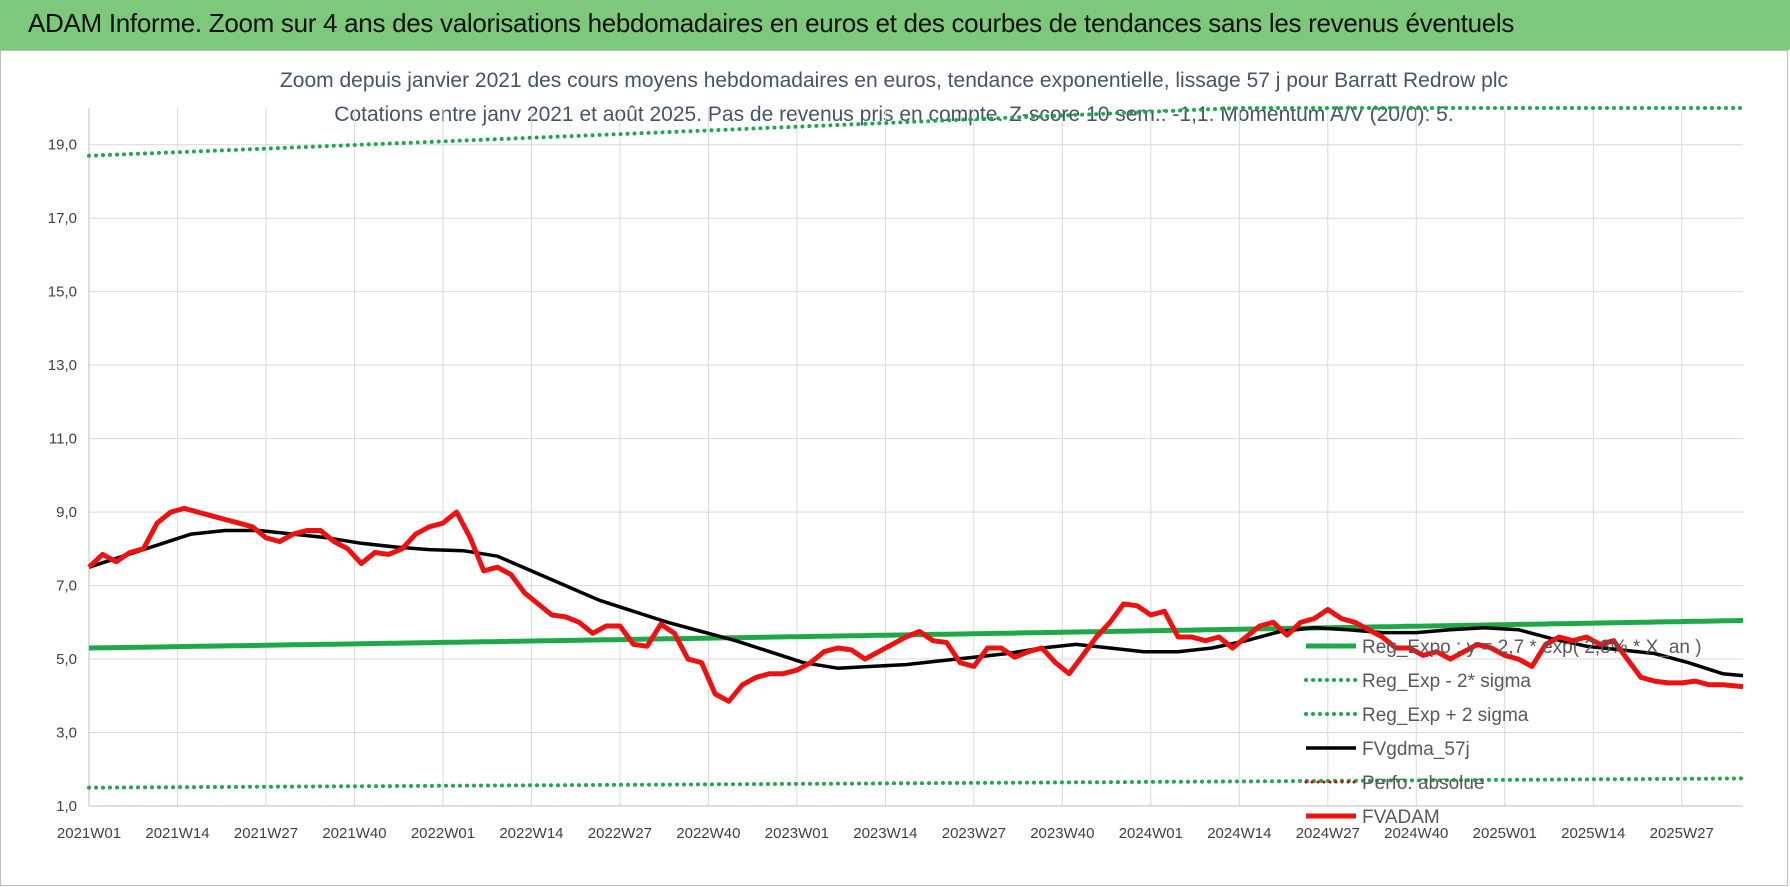  I want to click on y-tick-label: 13,0, so click(62, 365).